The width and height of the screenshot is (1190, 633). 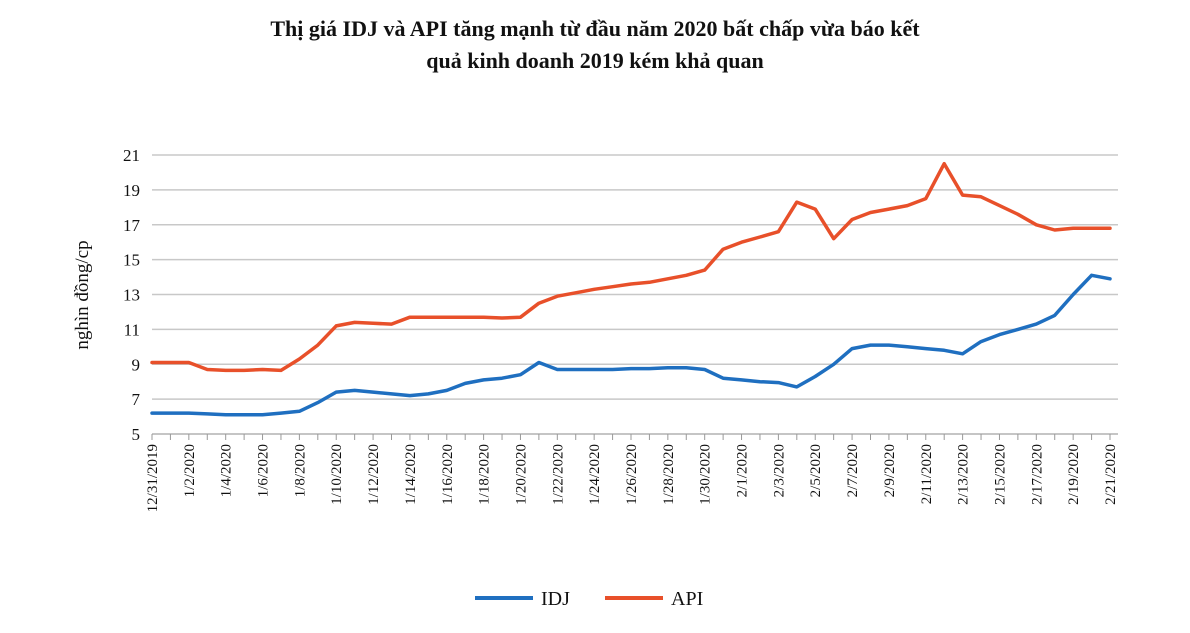 What do you see at coordinates (190, 470) in the screenshot?
I see `x-tick-label: 1/2/2020` at bounding box center [190, 470].